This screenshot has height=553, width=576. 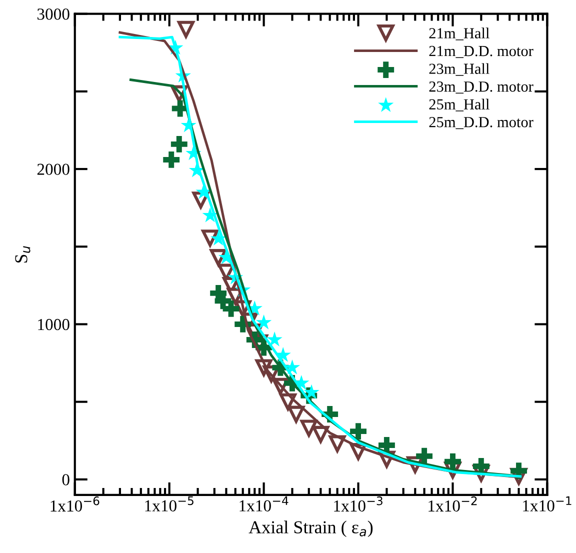 I want to click on x-axis-title: Axial Strain ( ε$_{a}$), so click(x=310, y=529).